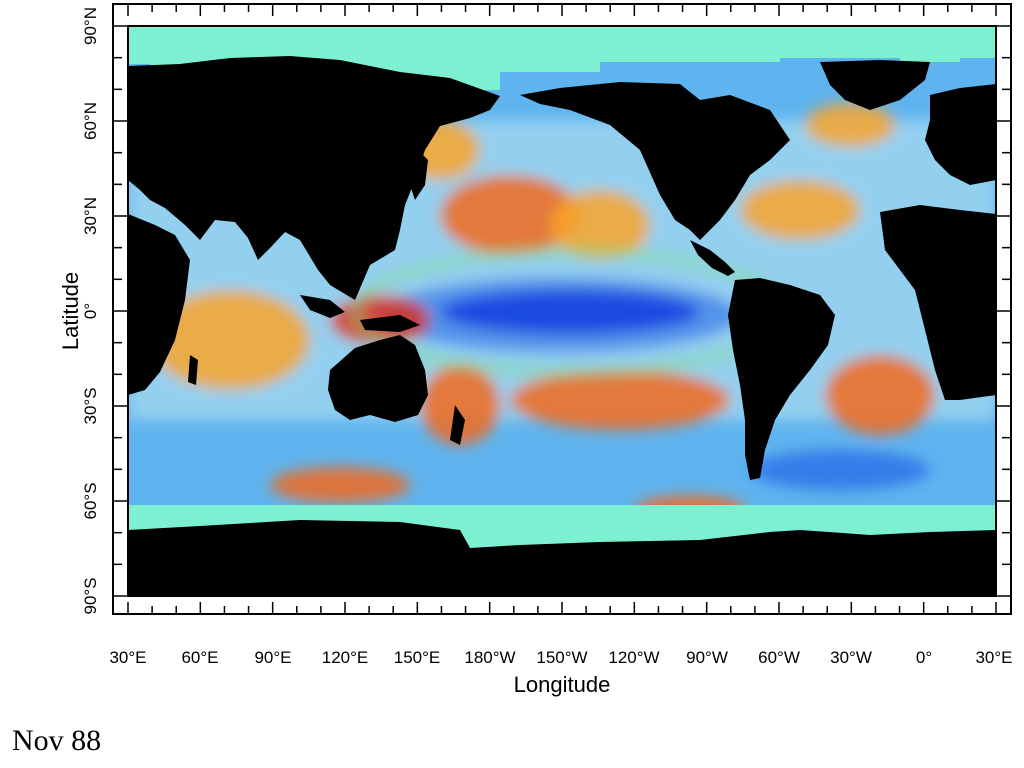 Image resolution: width=1024 pixels, height=768 pixels. What do you see at coordinates (620, 400) in the screenshot?
I see `south-pacific-warm` at bounding box center [620, 400].